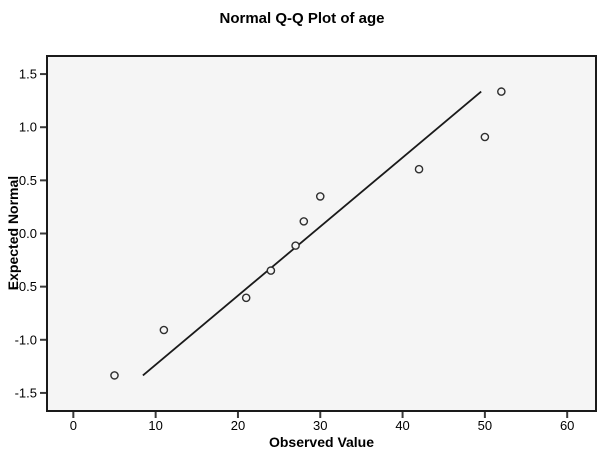  Describe the element at coordinates (28, 233) in the screenshot. I see `y-tick-label: 0.0` at that location.